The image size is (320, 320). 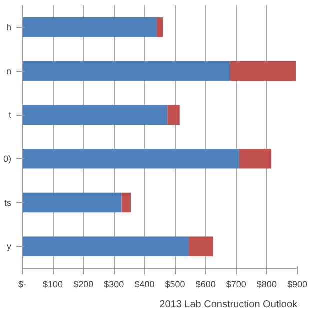 What do you see at coordinates (266, 285) in the screenshot?
I see `x-tick-label: $800` at bounding box center [266, 285].